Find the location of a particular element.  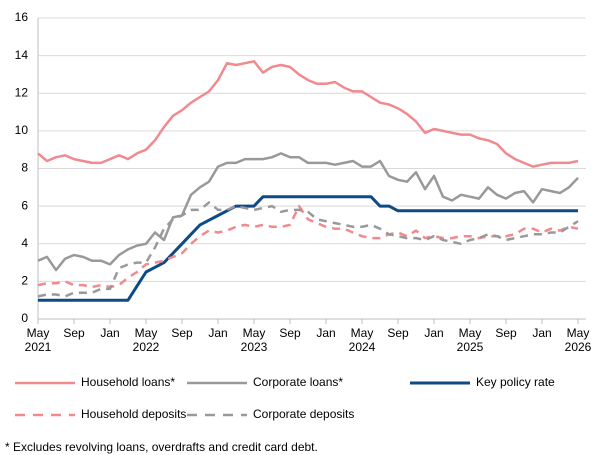

x-tick-label: May 2021 is located at coordinates (38, 340).